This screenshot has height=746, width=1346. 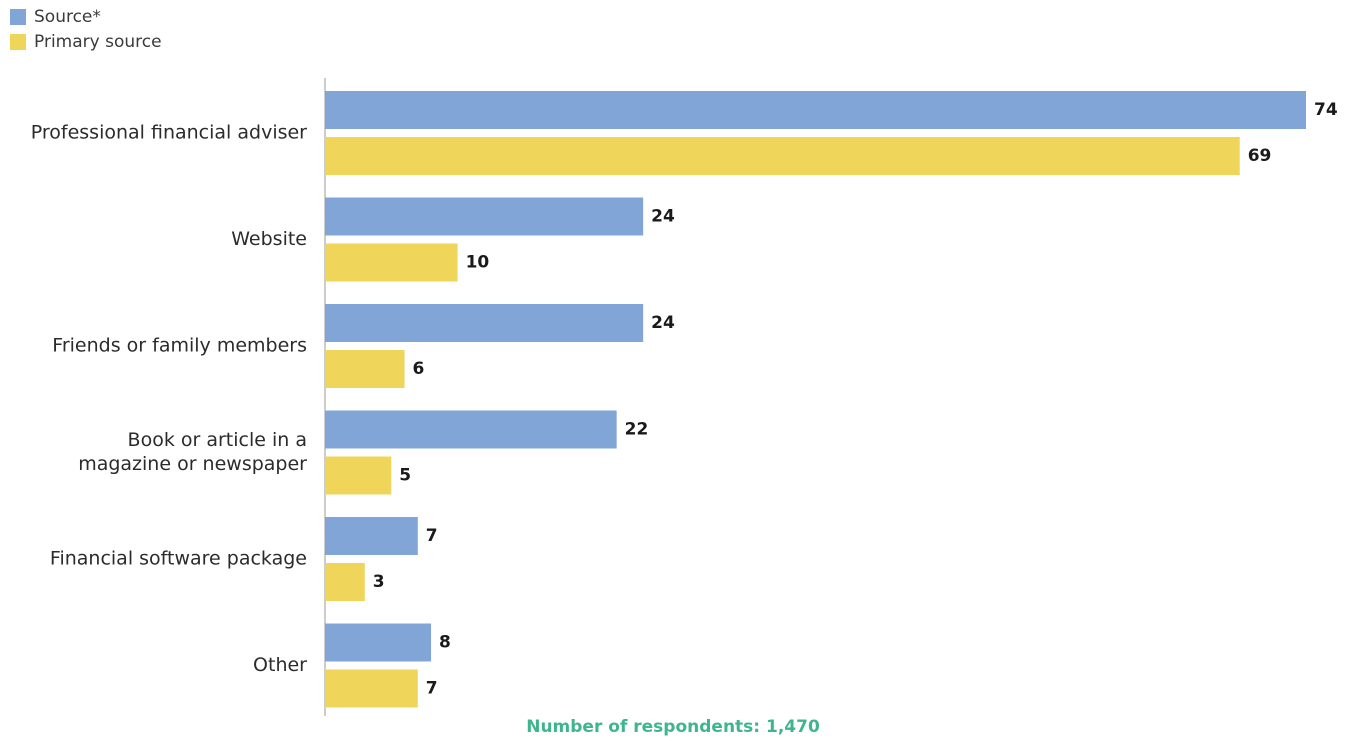 I want to click on category-label: Professional financial adviser, so click(x=169, y=133).